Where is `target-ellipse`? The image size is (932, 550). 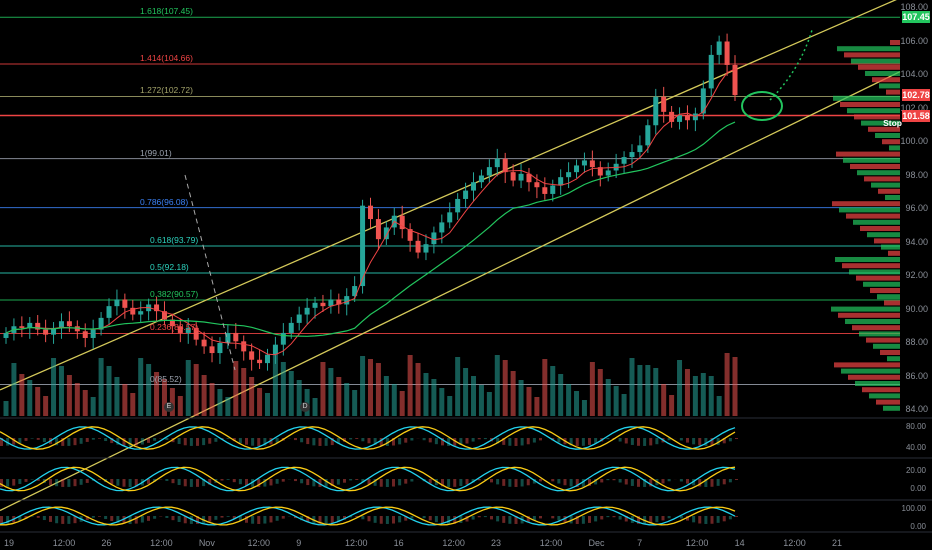 target-ellipse is located at coordinates (762, 106).